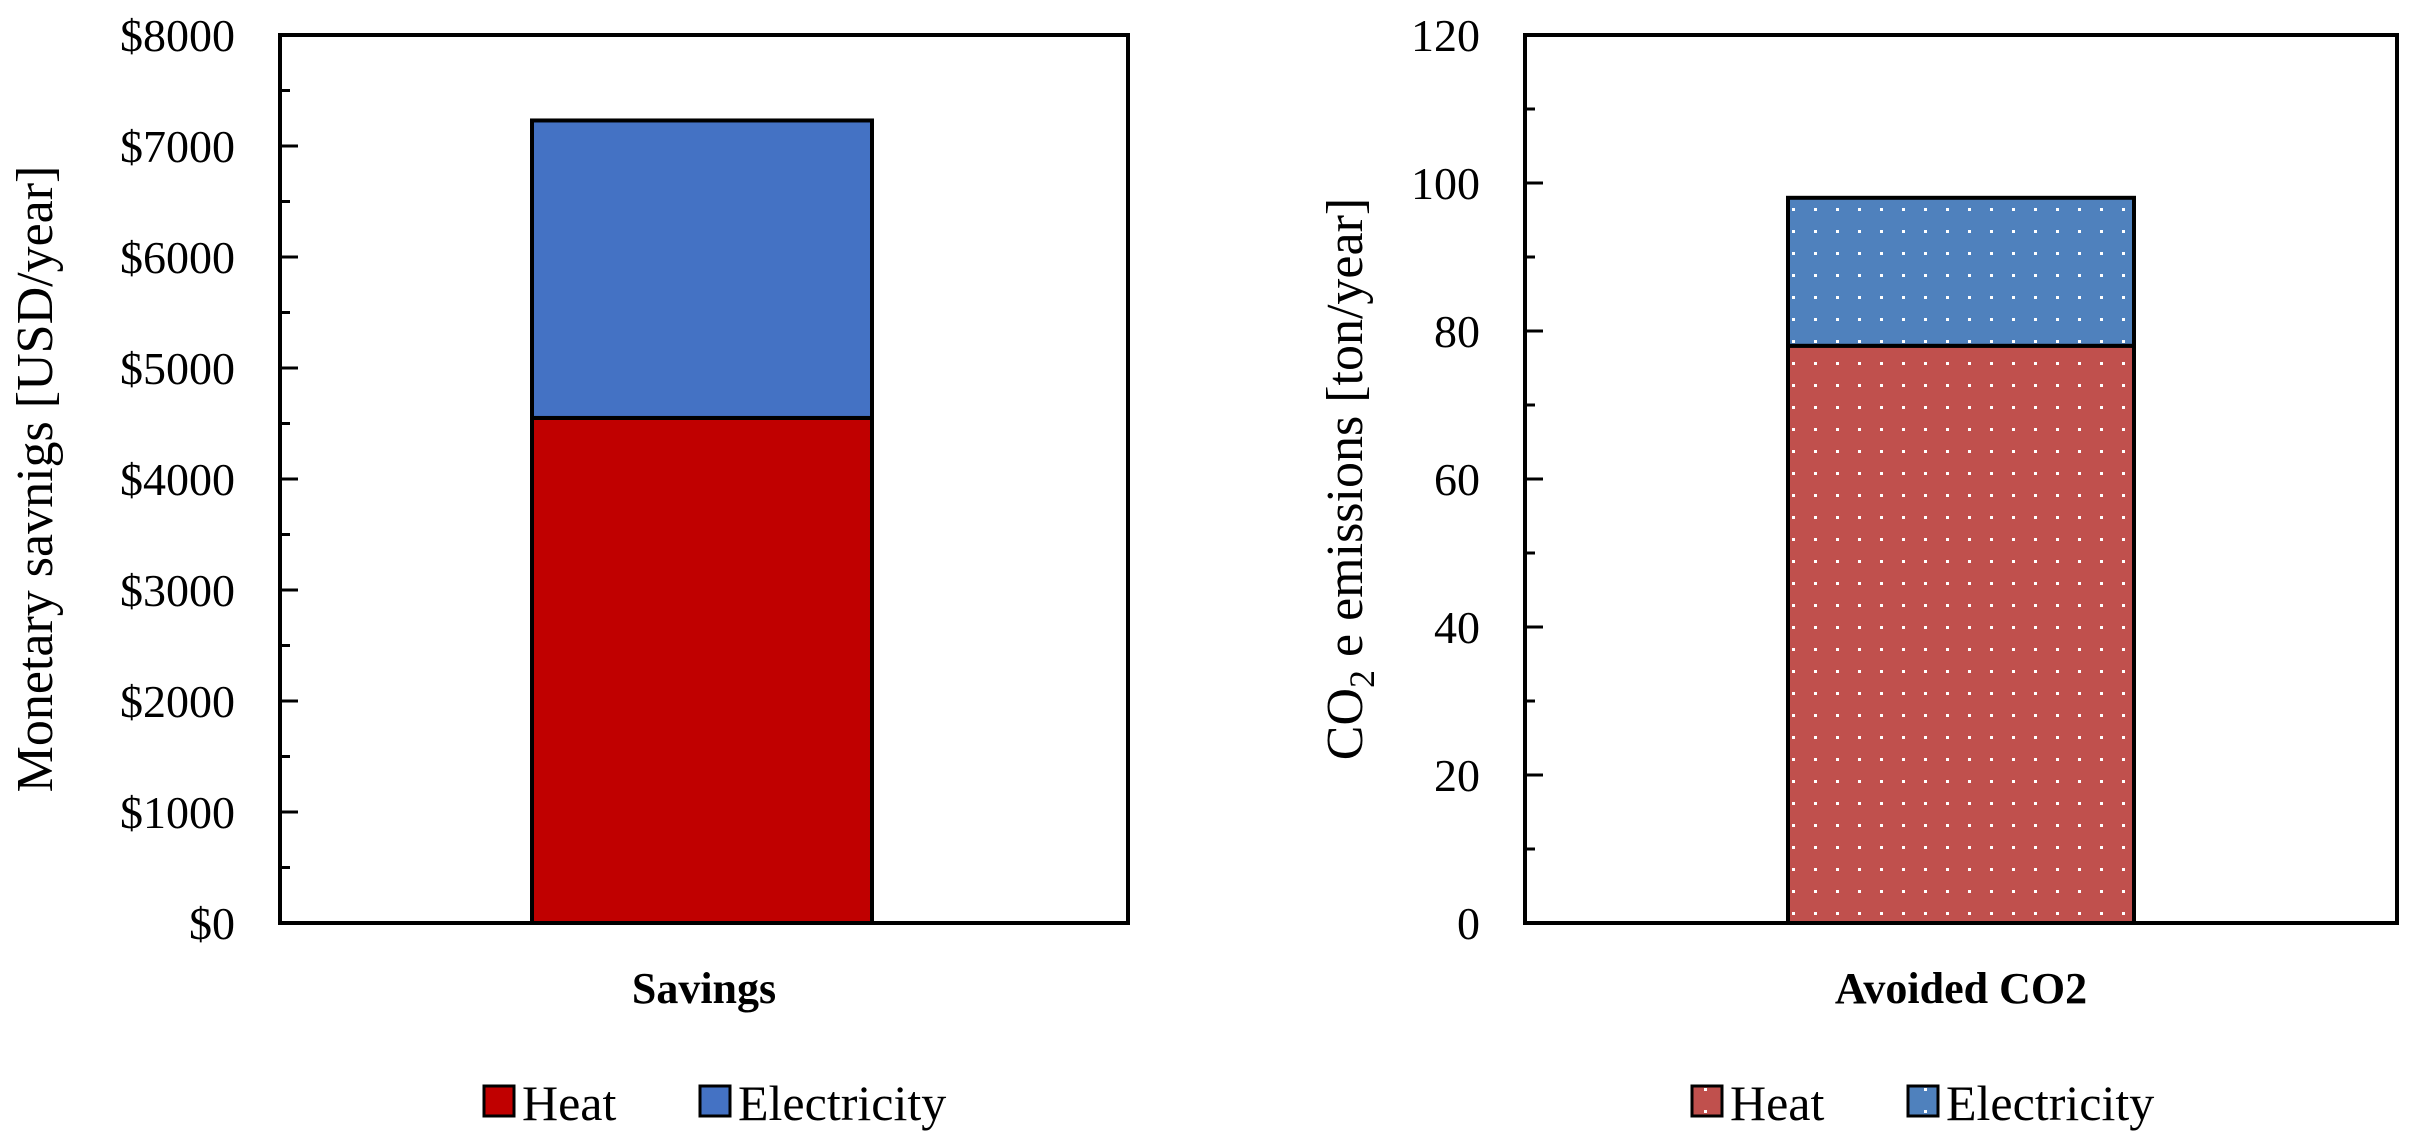 The width and height of the screenshot is (2409, 1140). What do you see at coordinates (1468, 923) in the screenshot?
I see `y-tick-label: 0` at bounding box center [1468, 923].